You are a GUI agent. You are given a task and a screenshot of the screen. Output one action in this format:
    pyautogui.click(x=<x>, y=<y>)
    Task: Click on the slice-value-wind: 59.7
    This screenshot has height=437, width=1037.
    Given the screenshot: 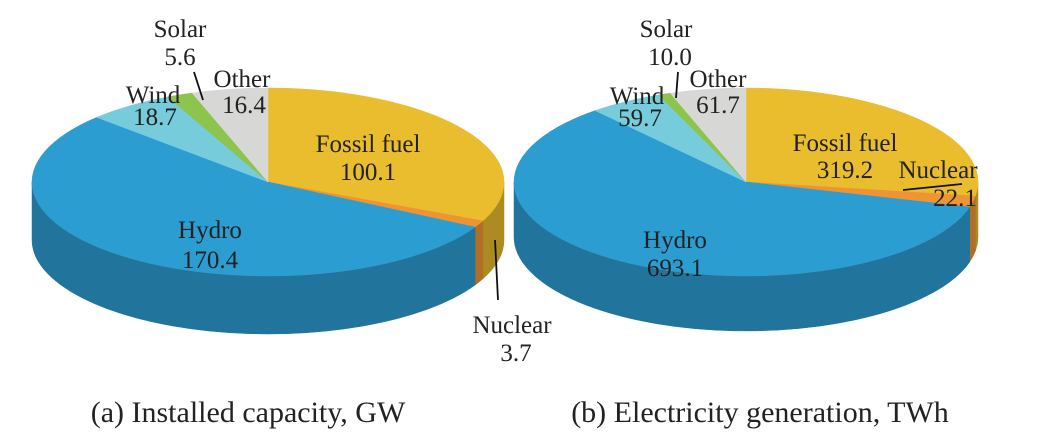 What is the action you would take?
    pyautogui.click(x=640, y=118)
    